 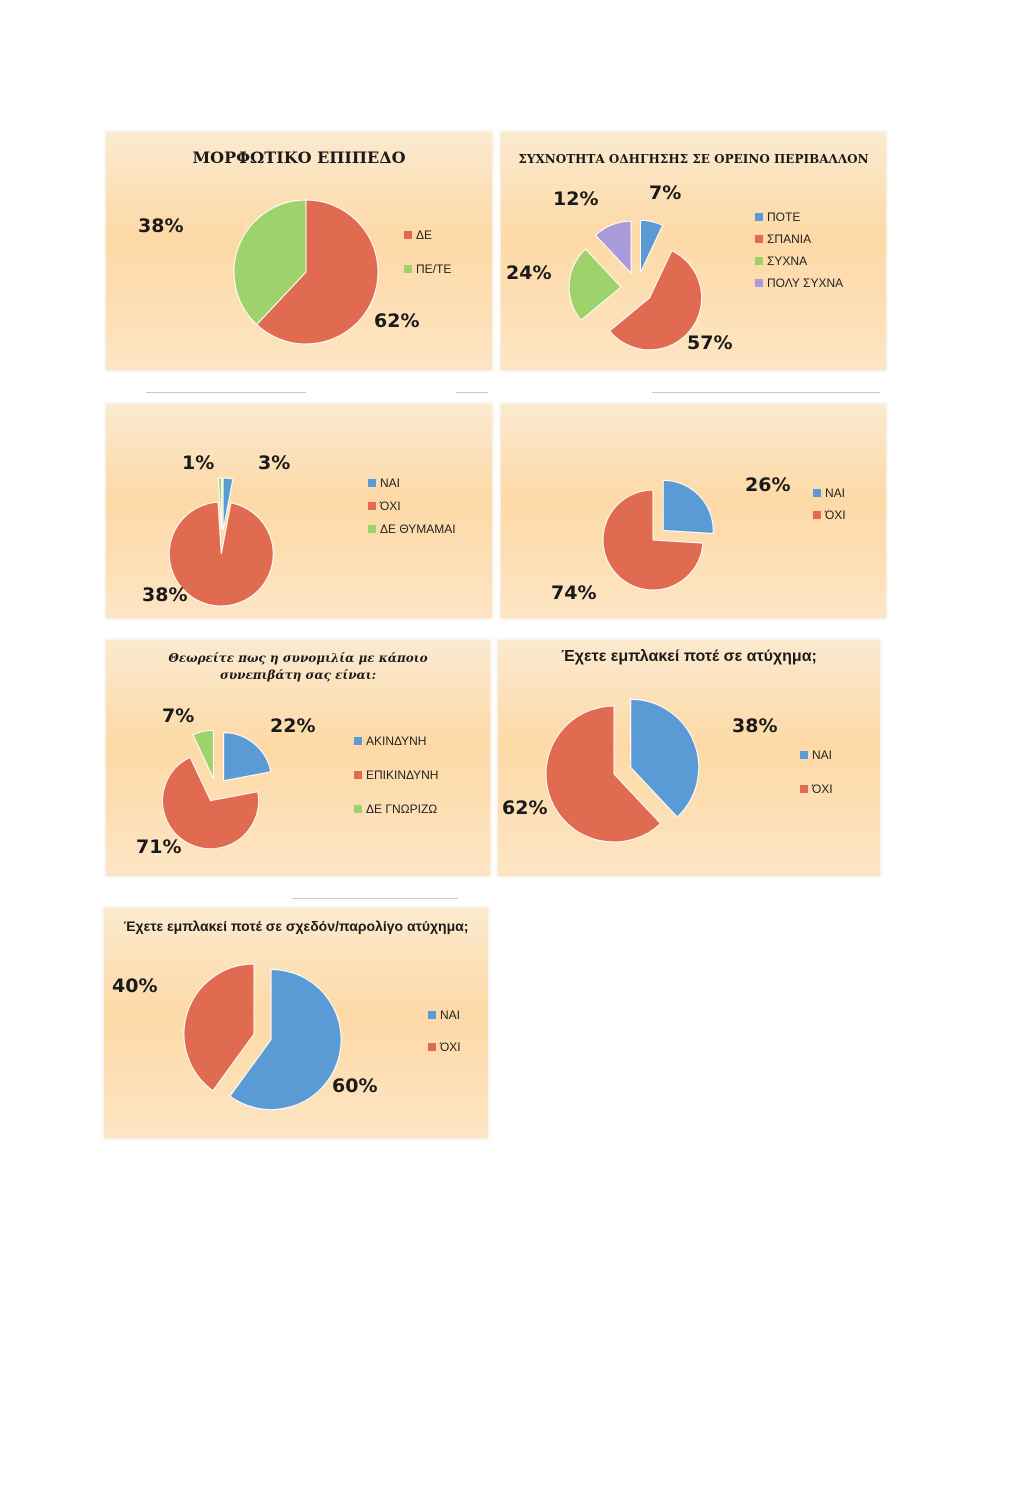 I want to click on legend-item: ΔΕ ΓΝΩΡΙΖΩ, so click(x=396, y=809).